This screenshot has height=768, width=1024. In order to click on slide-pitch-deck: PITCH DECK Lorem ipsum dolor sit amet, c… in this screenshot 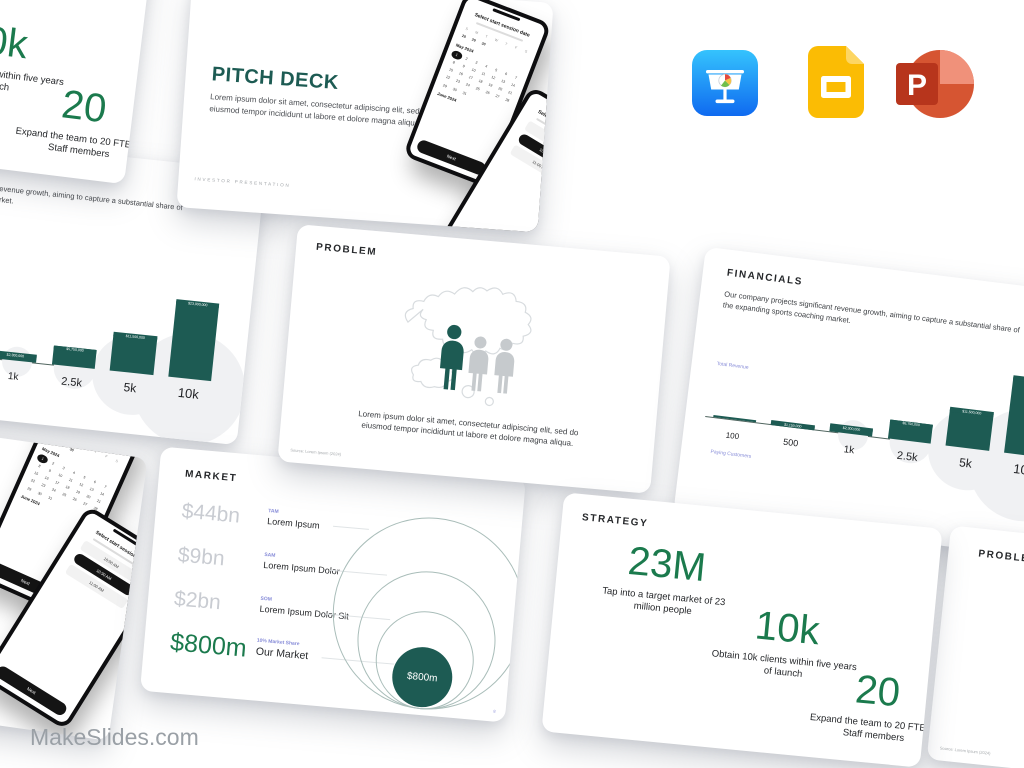, I will do `click(365, 116)`.